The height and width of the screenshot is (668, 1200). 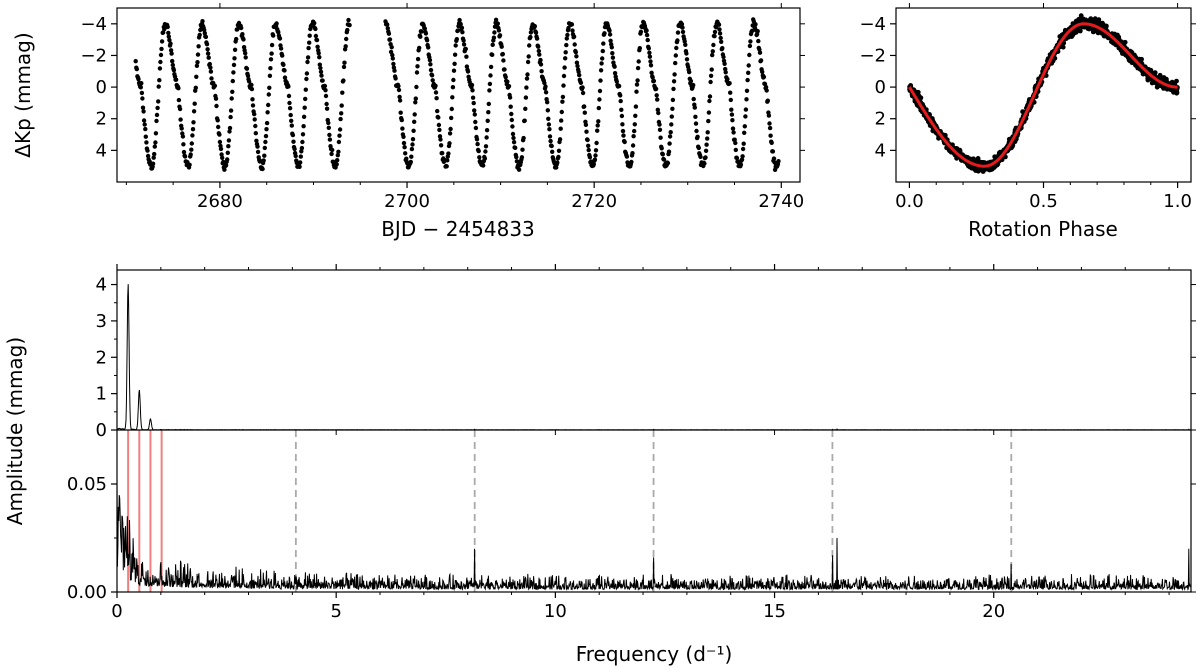 What do you see at coordinates (1027, 122) in the screenshot?
I see `phased-panel: 0.0 0.5 1.0 −4 −2 0 2 4 Rotation Phase` at bounding box center [1027, 122].